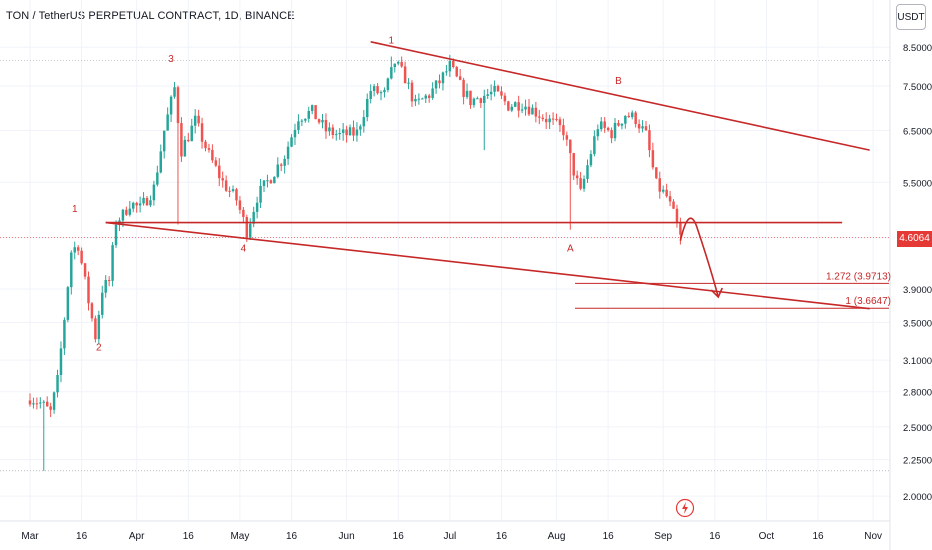 The height and width of the screenshot is (550, 932). Describe the element at coordinates (347, 536) in the screenshot. I see `time-tick-label: Jun` at that location.